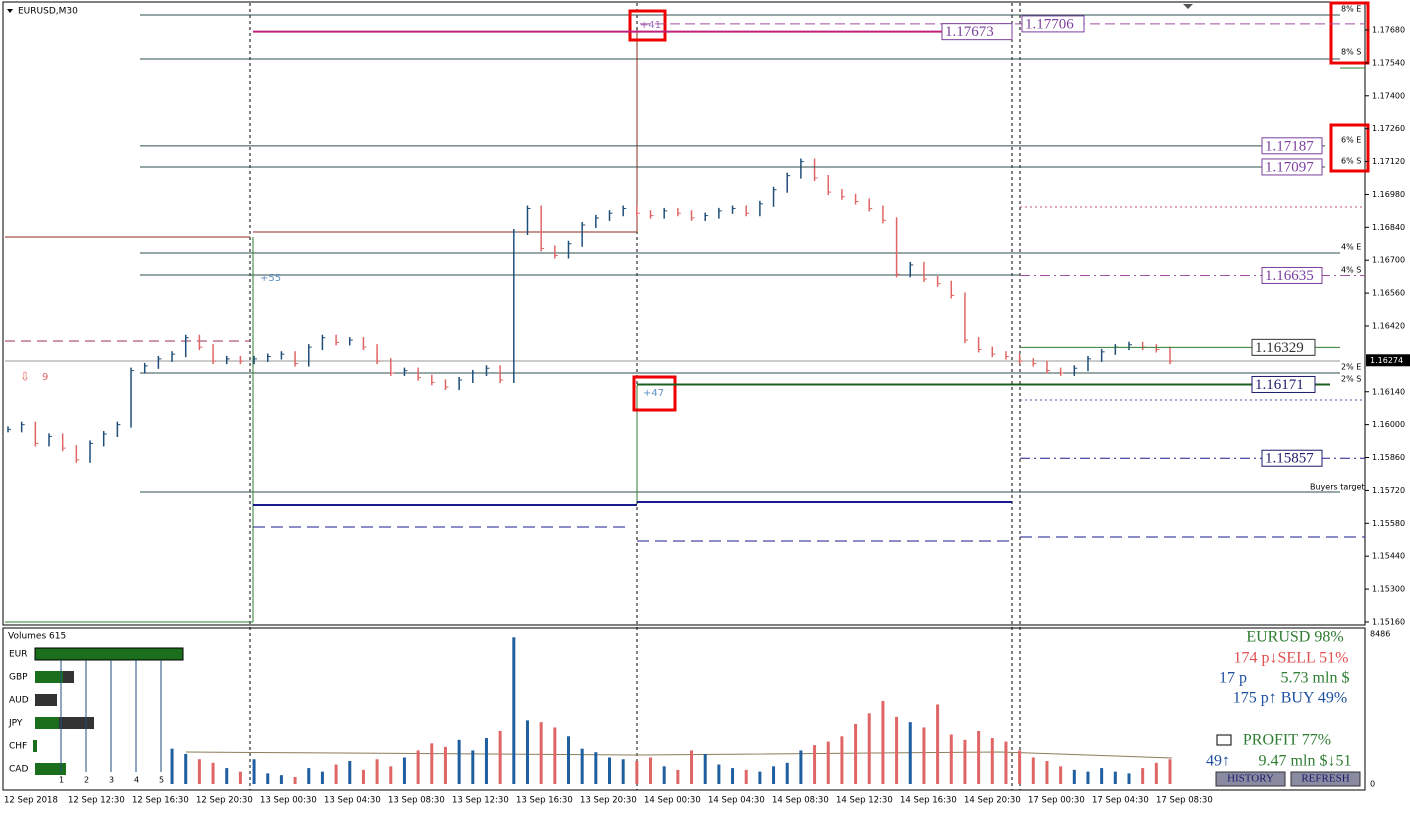 The width and height of the screenshot is (1410, 813). What do you see at coordinates (1279, 348) in the screenshot?
I see `level-label: 1.16329` at bounding box center [1279, 348].